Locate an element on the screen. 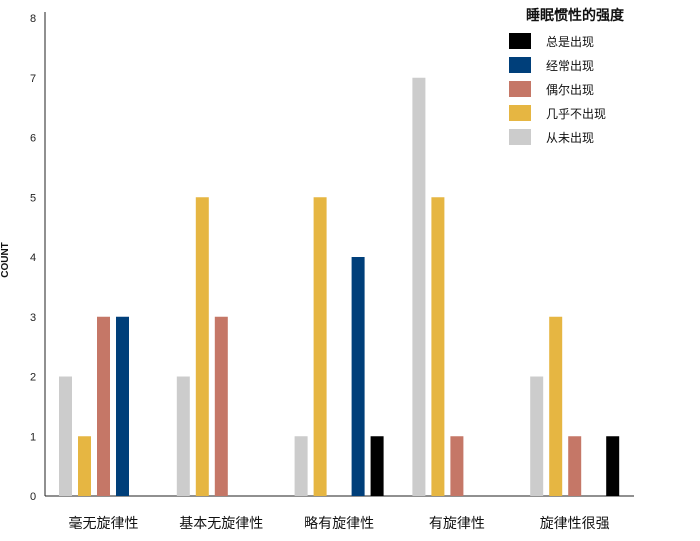  y-tick-label: 3 is located at coordinates (33, 318).